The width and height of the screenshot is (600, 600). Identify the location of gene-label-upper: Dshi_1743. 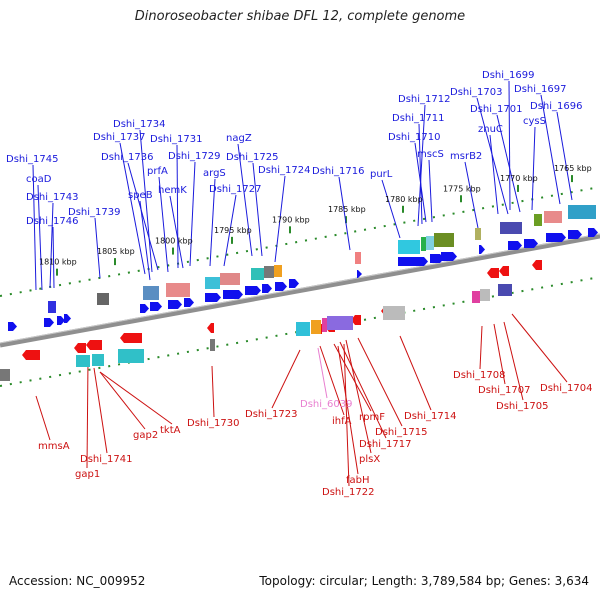
(52, 197).